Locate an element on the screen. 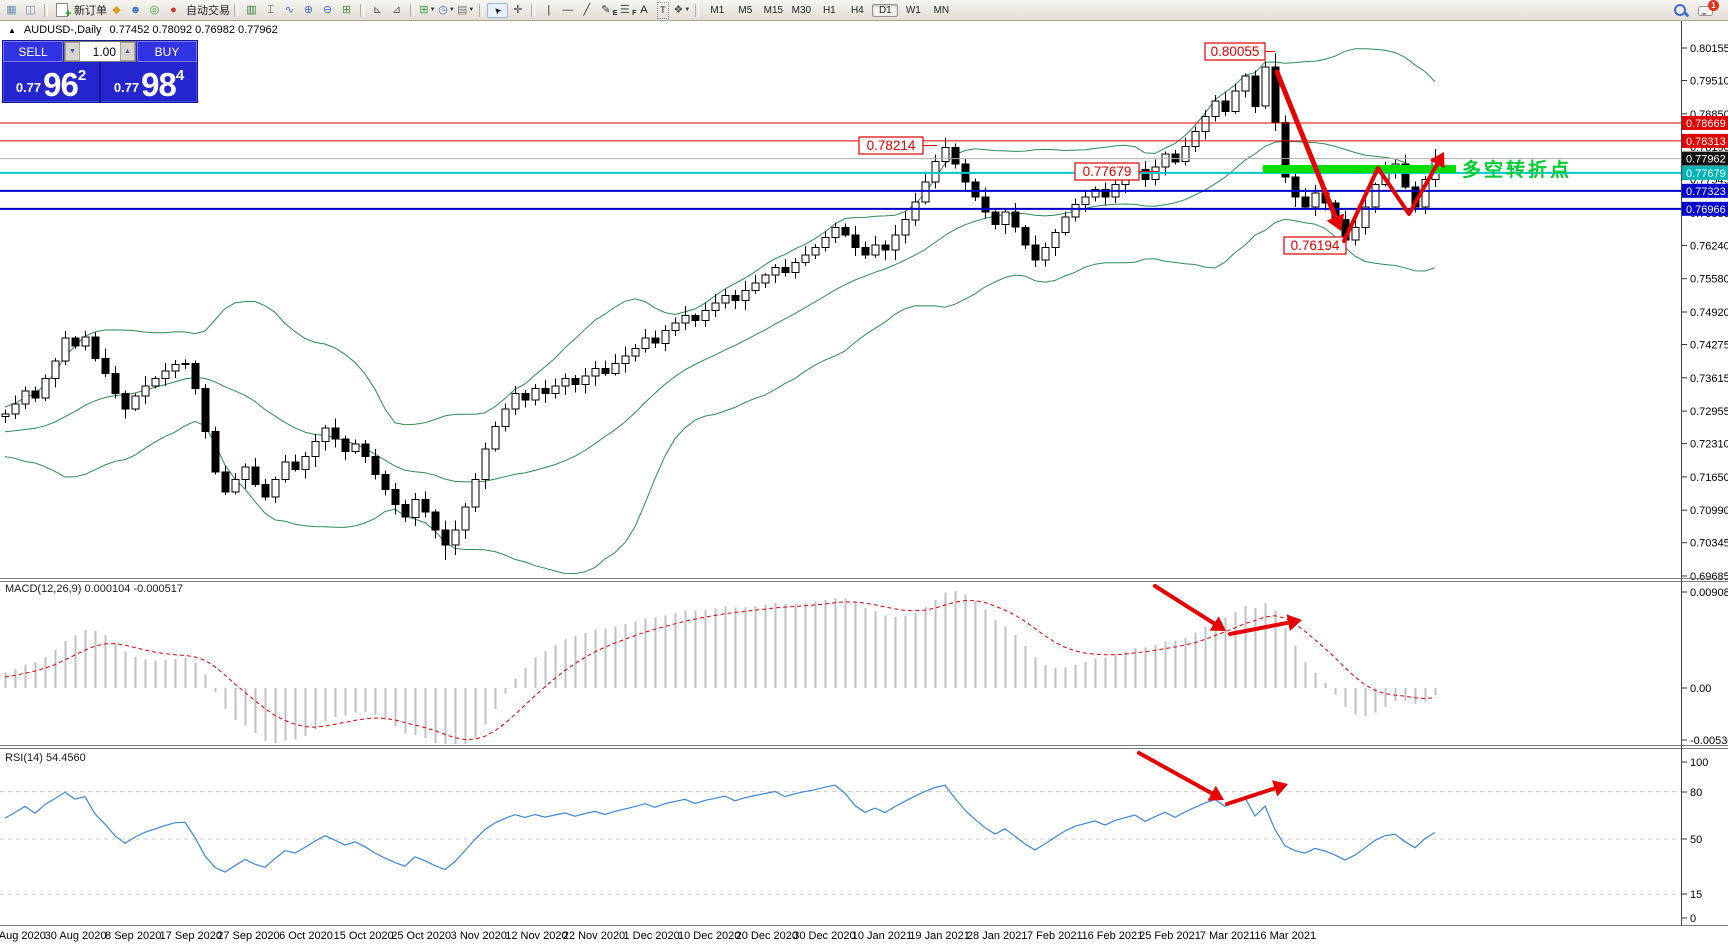 This screenshot has width=1728, height=947. buy-price: 0.77 98 4 is located at coordinates (148, 82).